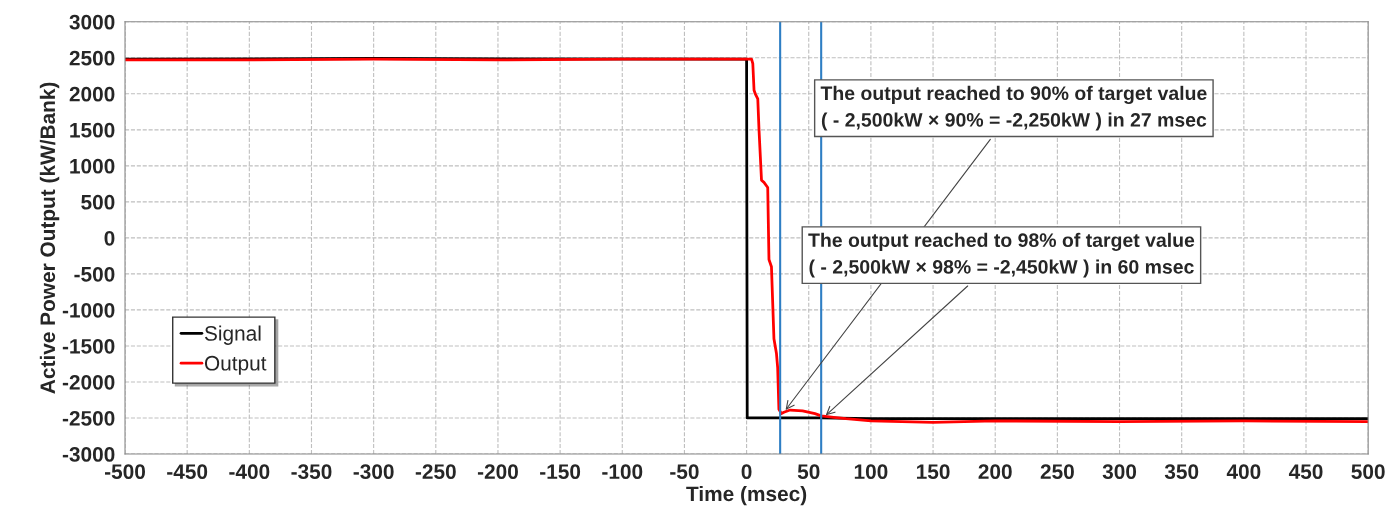 This screenshot has width=1389, height=531. I want to click on x-tick-label: -450, so click(187, 472).